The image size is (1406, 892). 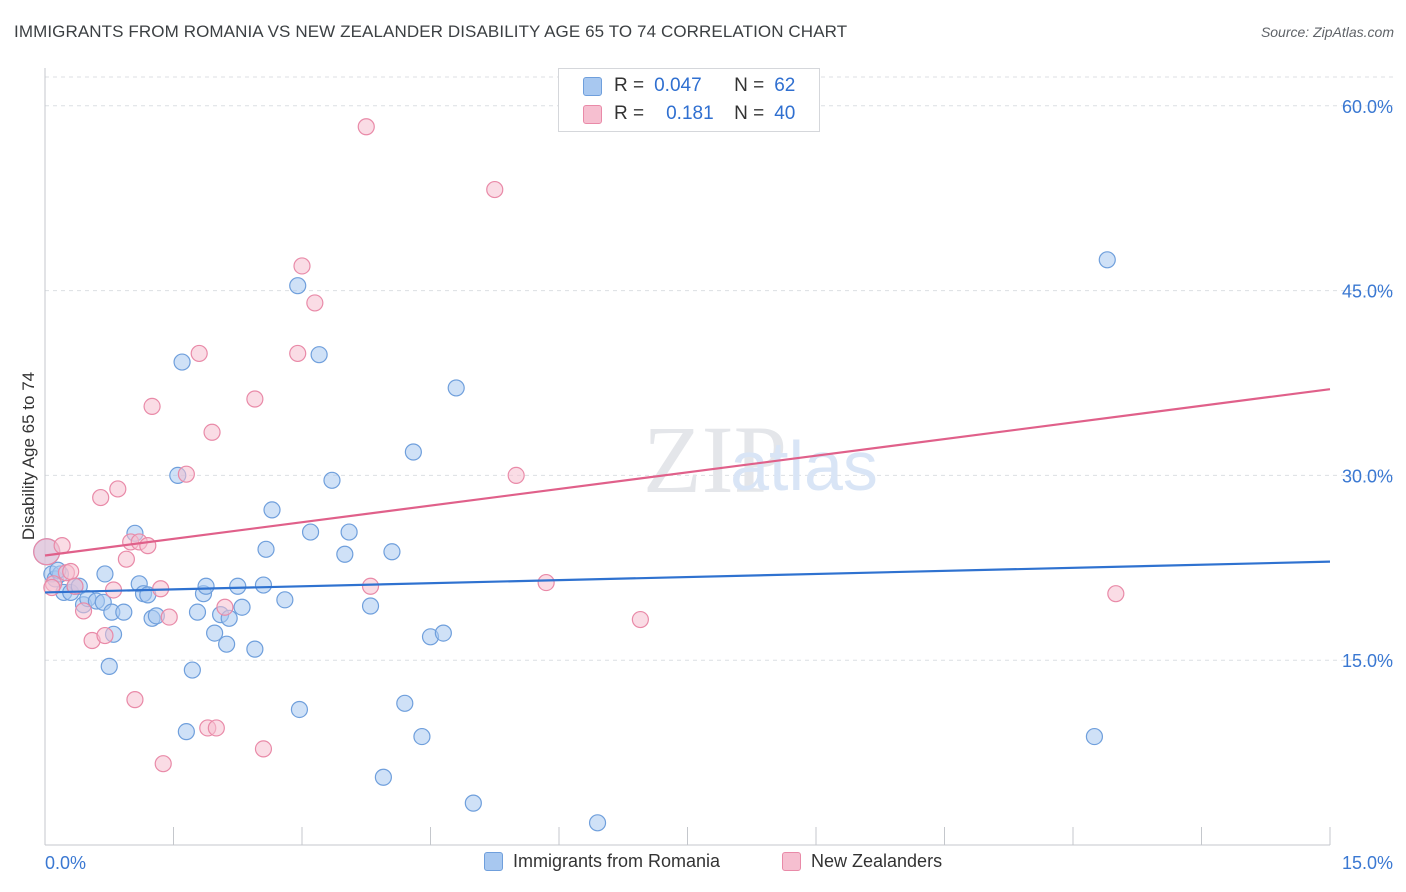 I want to click on legend-row-pink: R = 0.181 N = 40, so click(x=689, y=114).